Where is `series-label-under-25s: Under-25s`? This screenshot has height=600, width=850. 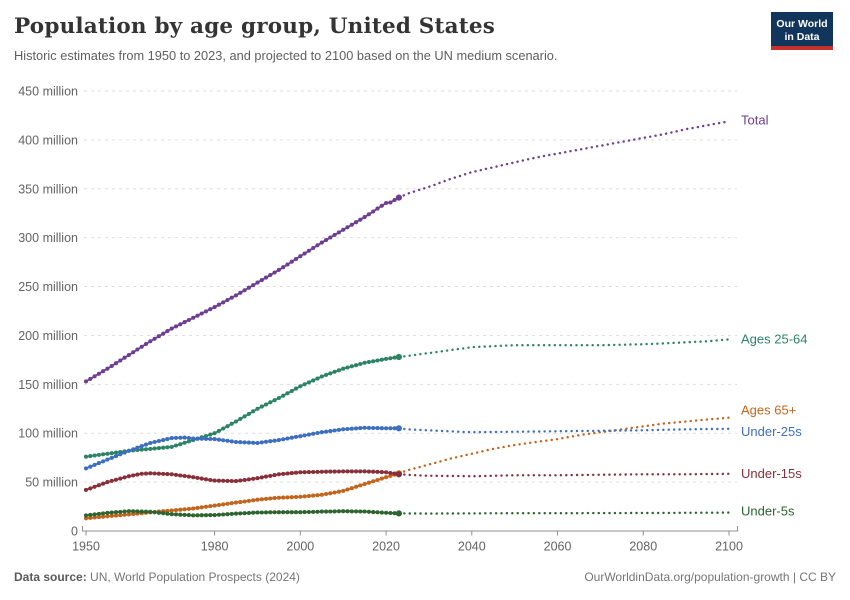 series-label-under-25s: Under-25s is located at coordinates (771, 431).